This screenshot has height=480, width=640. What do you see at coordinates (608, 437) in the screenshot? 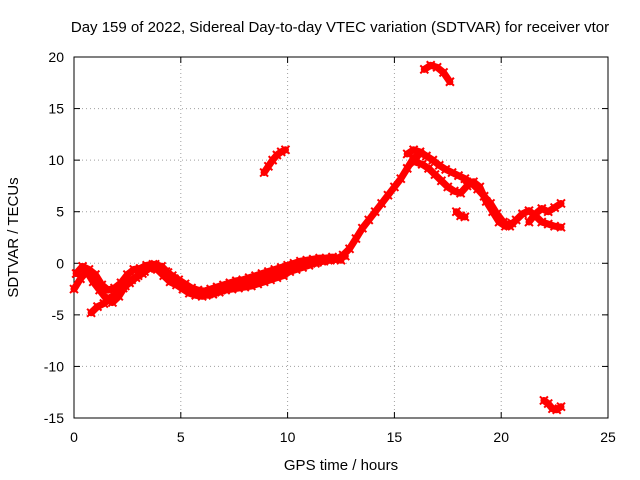
I see `x-tick-label: 25` at bounding box center [608, 437].